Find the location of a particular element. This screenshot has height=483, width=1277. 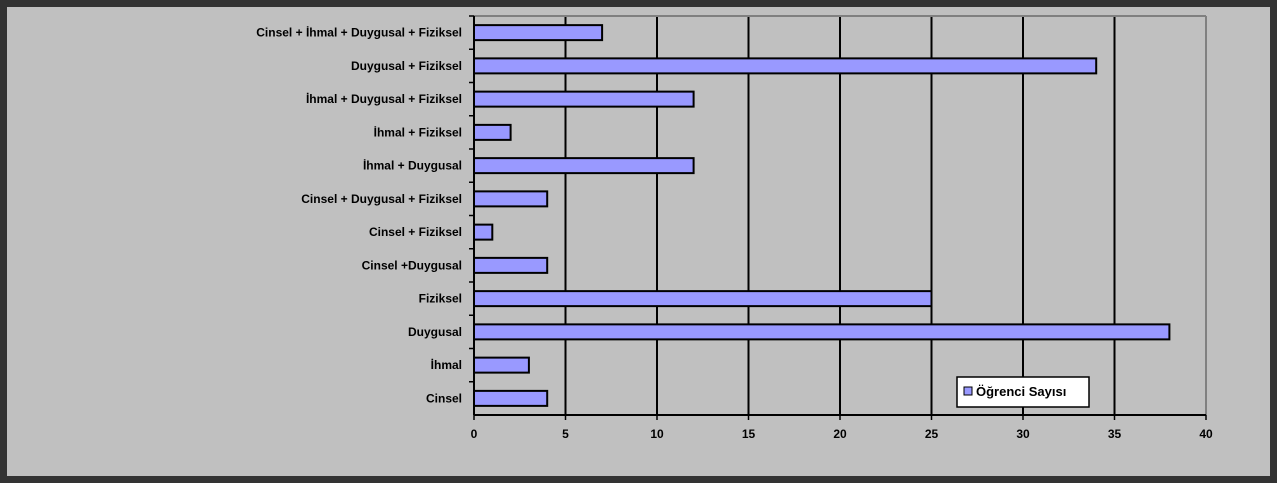

category-label: Cinsel + Fiziksel is located at coordinates (415, 232).